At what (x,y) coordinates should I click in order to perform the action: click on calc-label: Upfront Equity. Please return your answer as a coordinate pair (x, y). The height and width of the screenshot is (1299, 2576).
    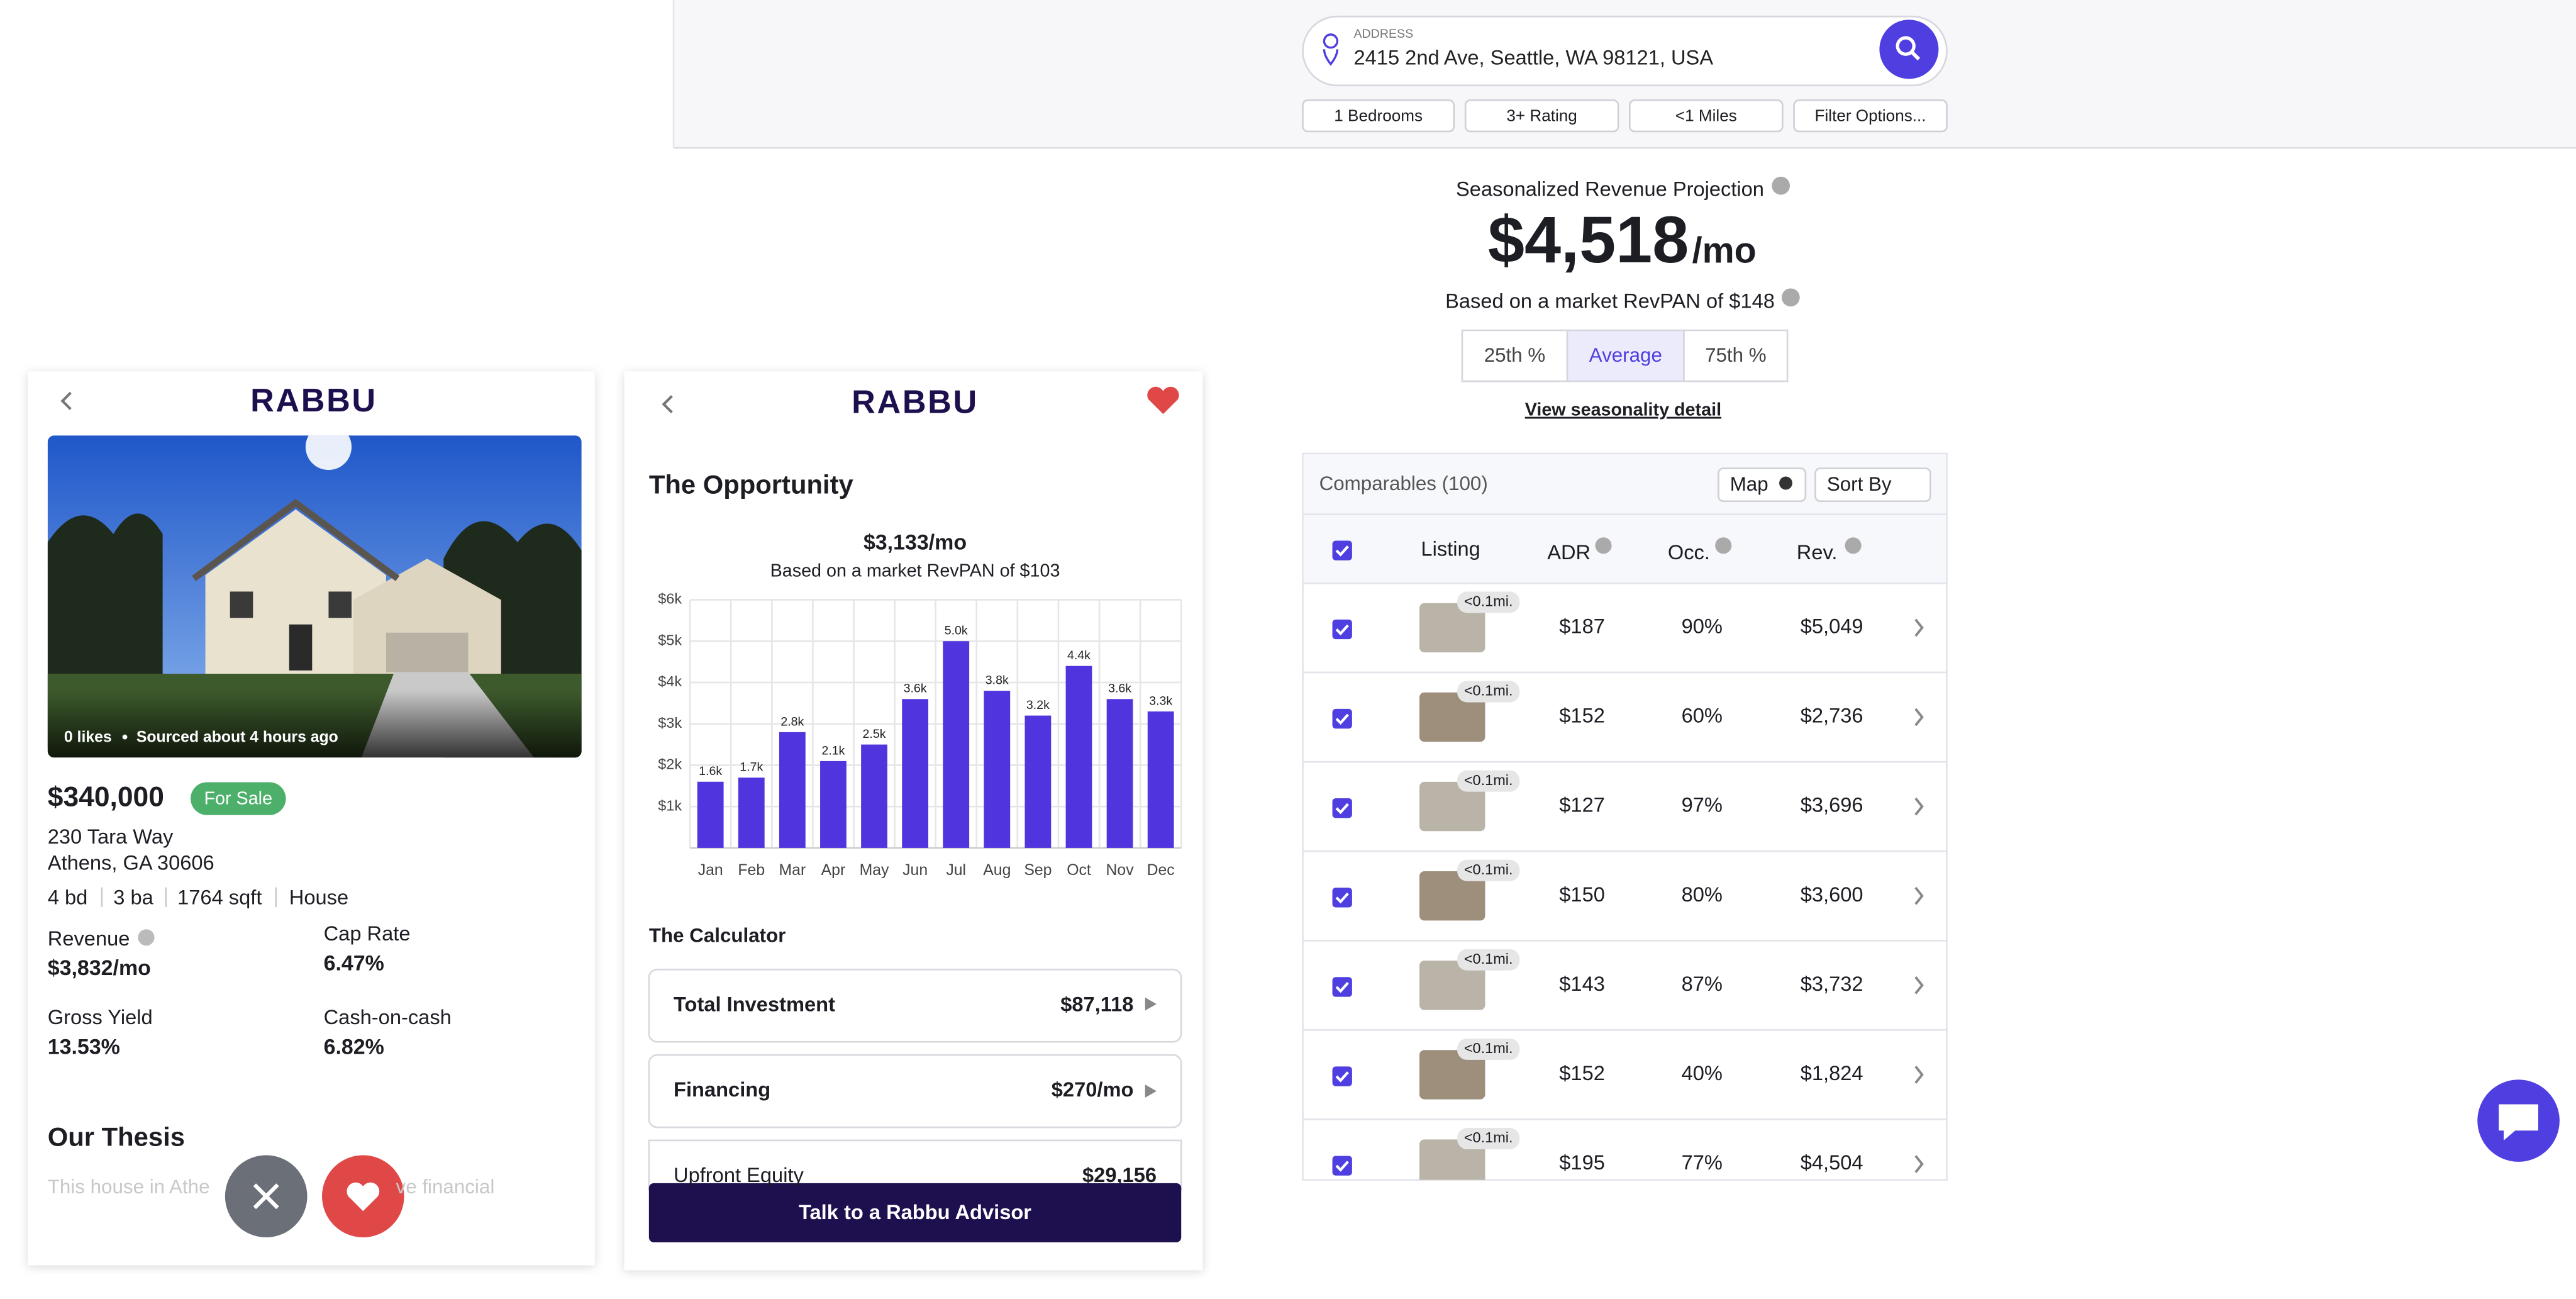
    Looking at the image, I should click on (739, 1174).